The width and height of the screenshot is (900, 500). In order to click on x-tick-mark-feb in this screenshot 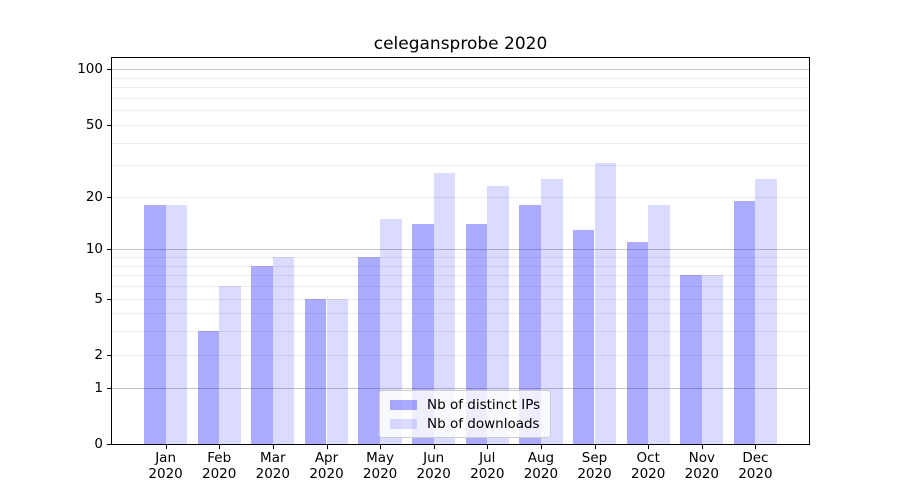, I will do `click(220, 447)`.